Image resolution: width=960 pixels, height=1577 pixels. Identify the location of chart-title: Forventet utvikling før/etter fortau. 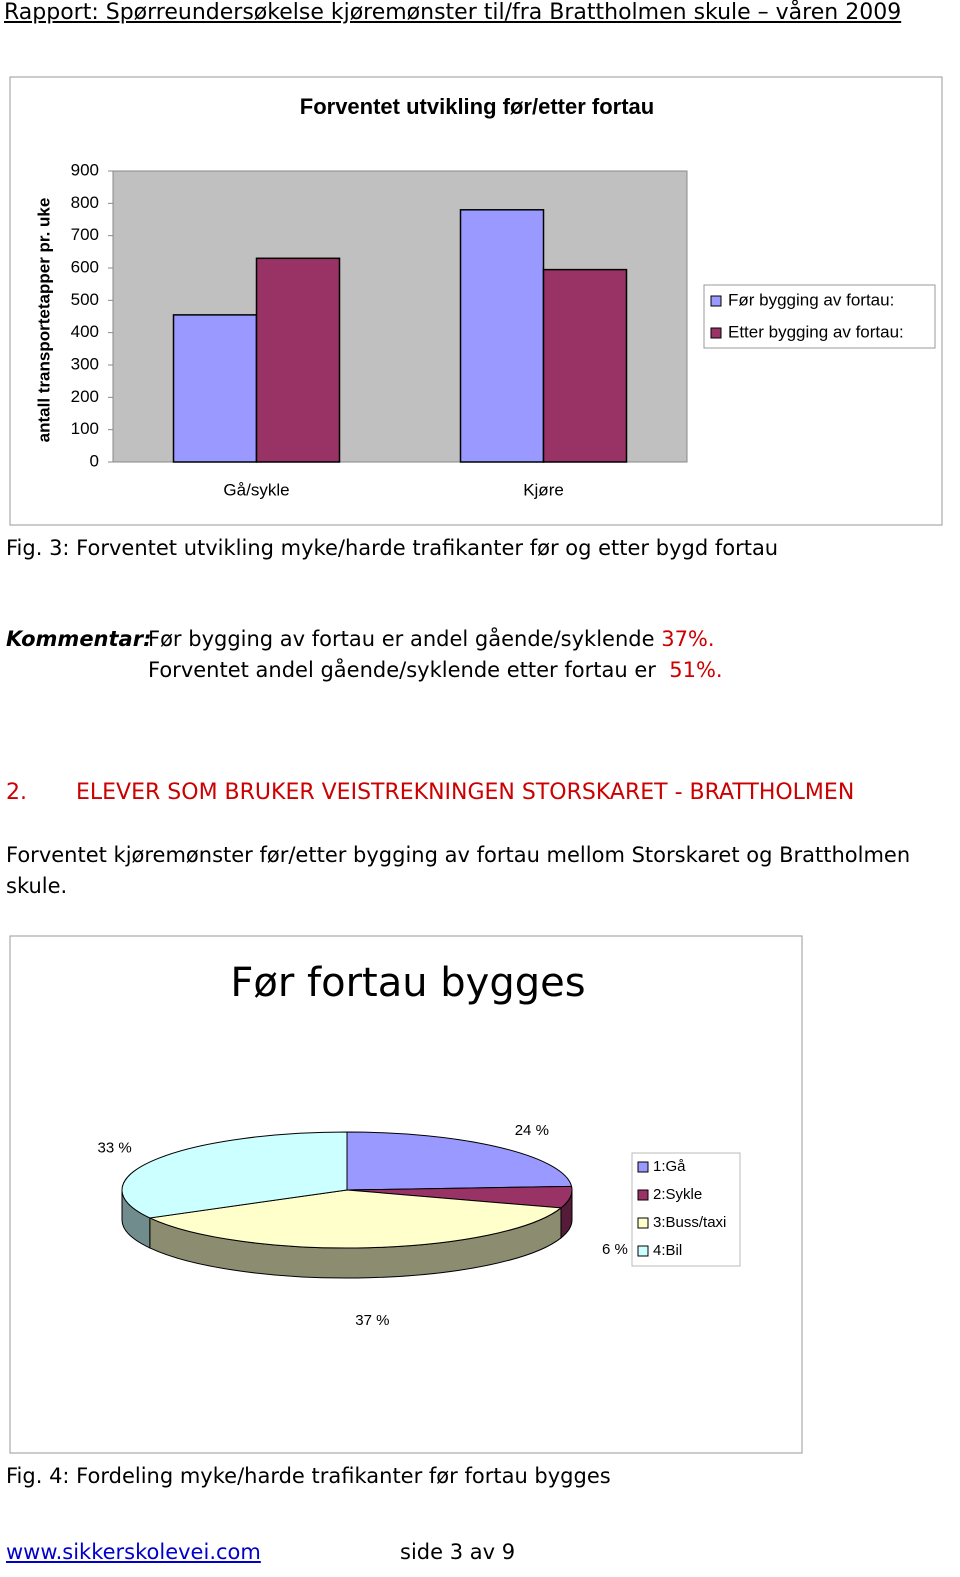
(477, 106).